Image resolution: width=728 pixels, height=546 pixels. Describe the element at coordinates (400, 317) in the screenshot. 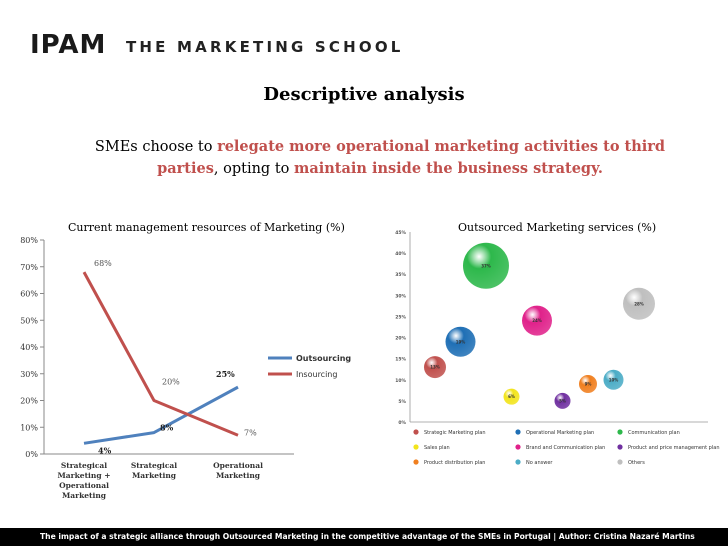

I see `y-tick-label: 25%` at that location.